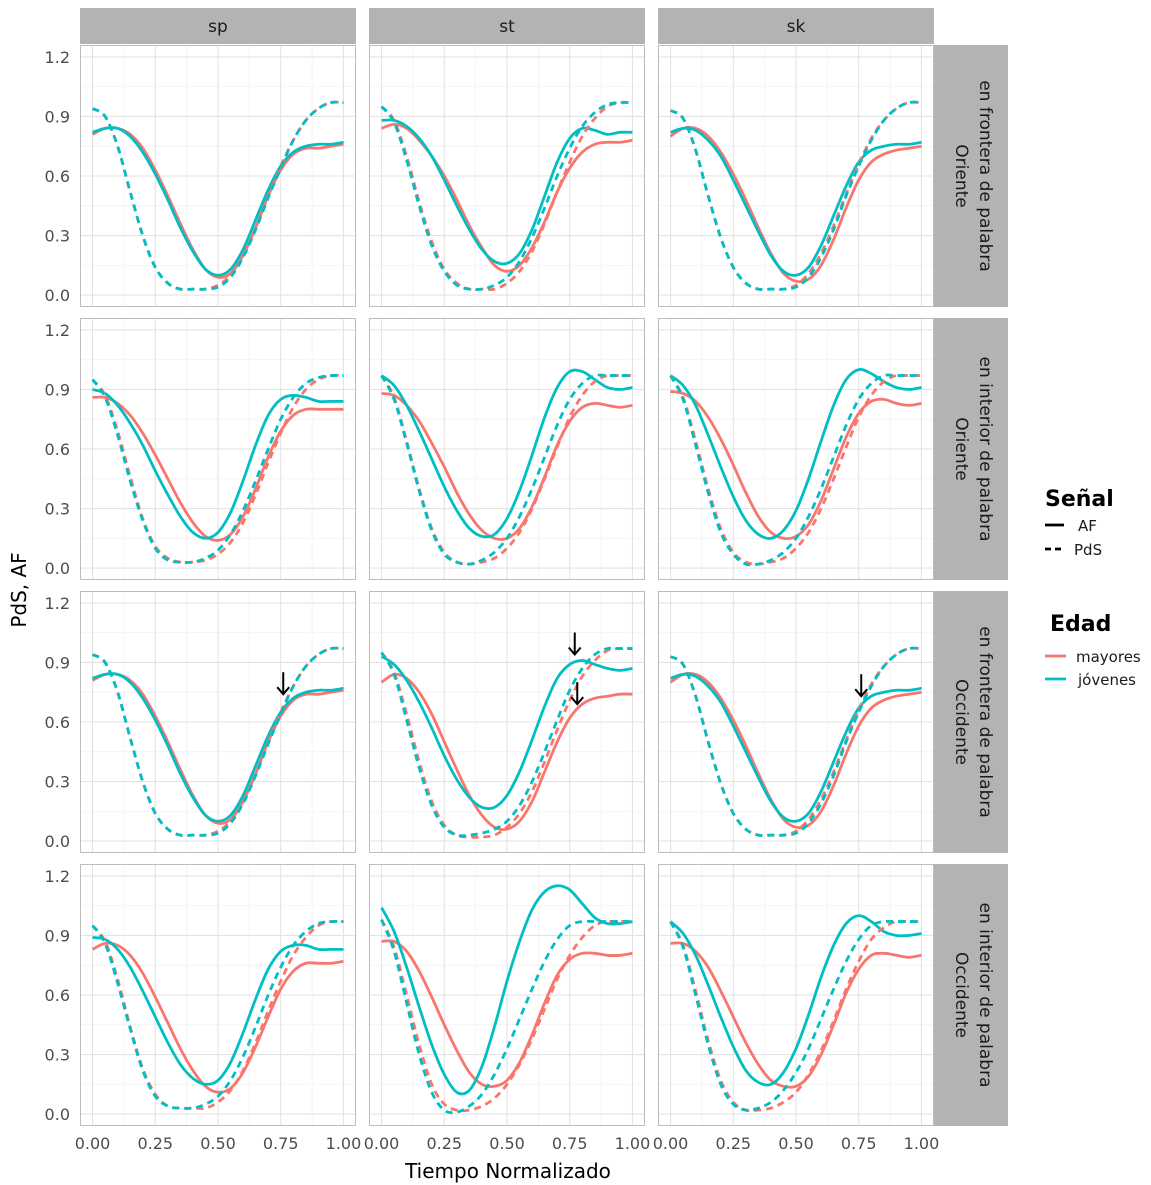 Image resolution: width=1151 pixels, height=1185 pixels. What do you see at coordinates (1093, 588) in the screenshot?
I see `legend: Señal AF PdS Edad mayores jóvenes` at bounding box center [1093, 588].